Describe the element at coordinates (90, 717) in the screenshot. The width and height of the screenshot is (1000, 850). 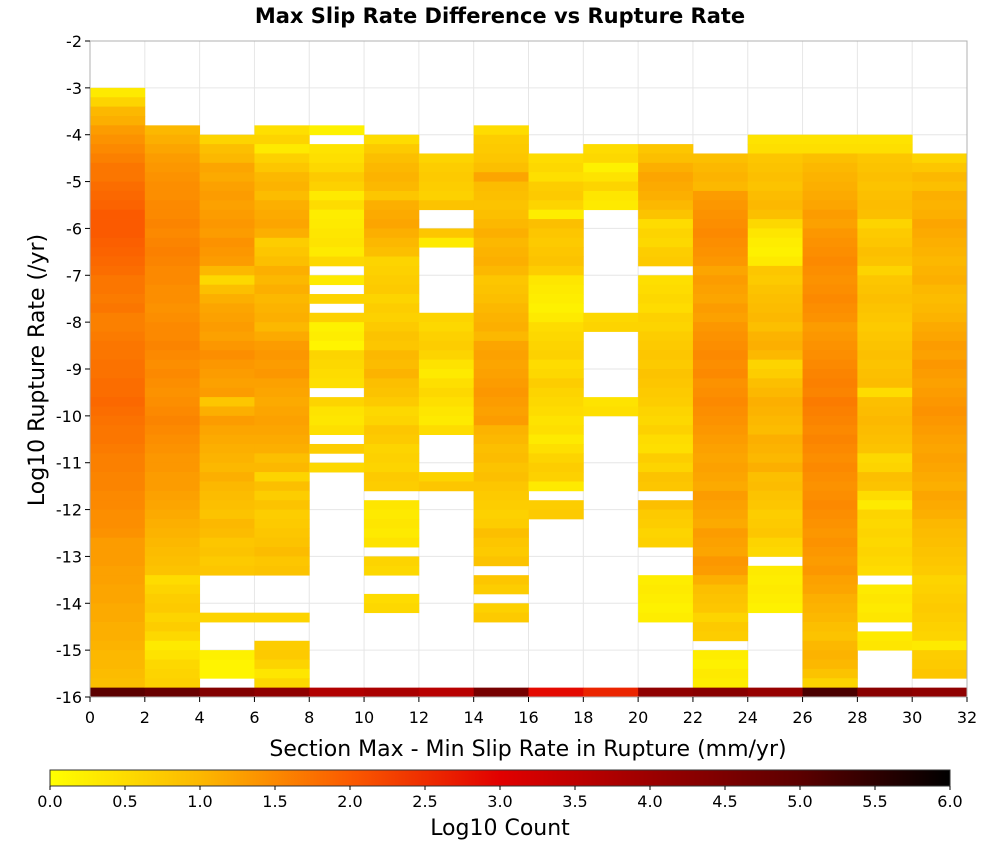
I see `x-tick-label: 0` at that location.